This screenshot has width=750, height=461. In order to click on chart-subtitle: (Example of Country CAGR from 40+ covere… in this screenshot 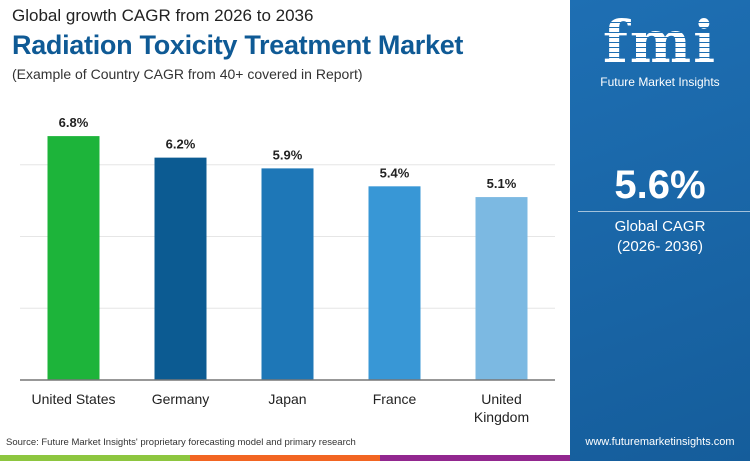, I will do `click(187, 74)`.